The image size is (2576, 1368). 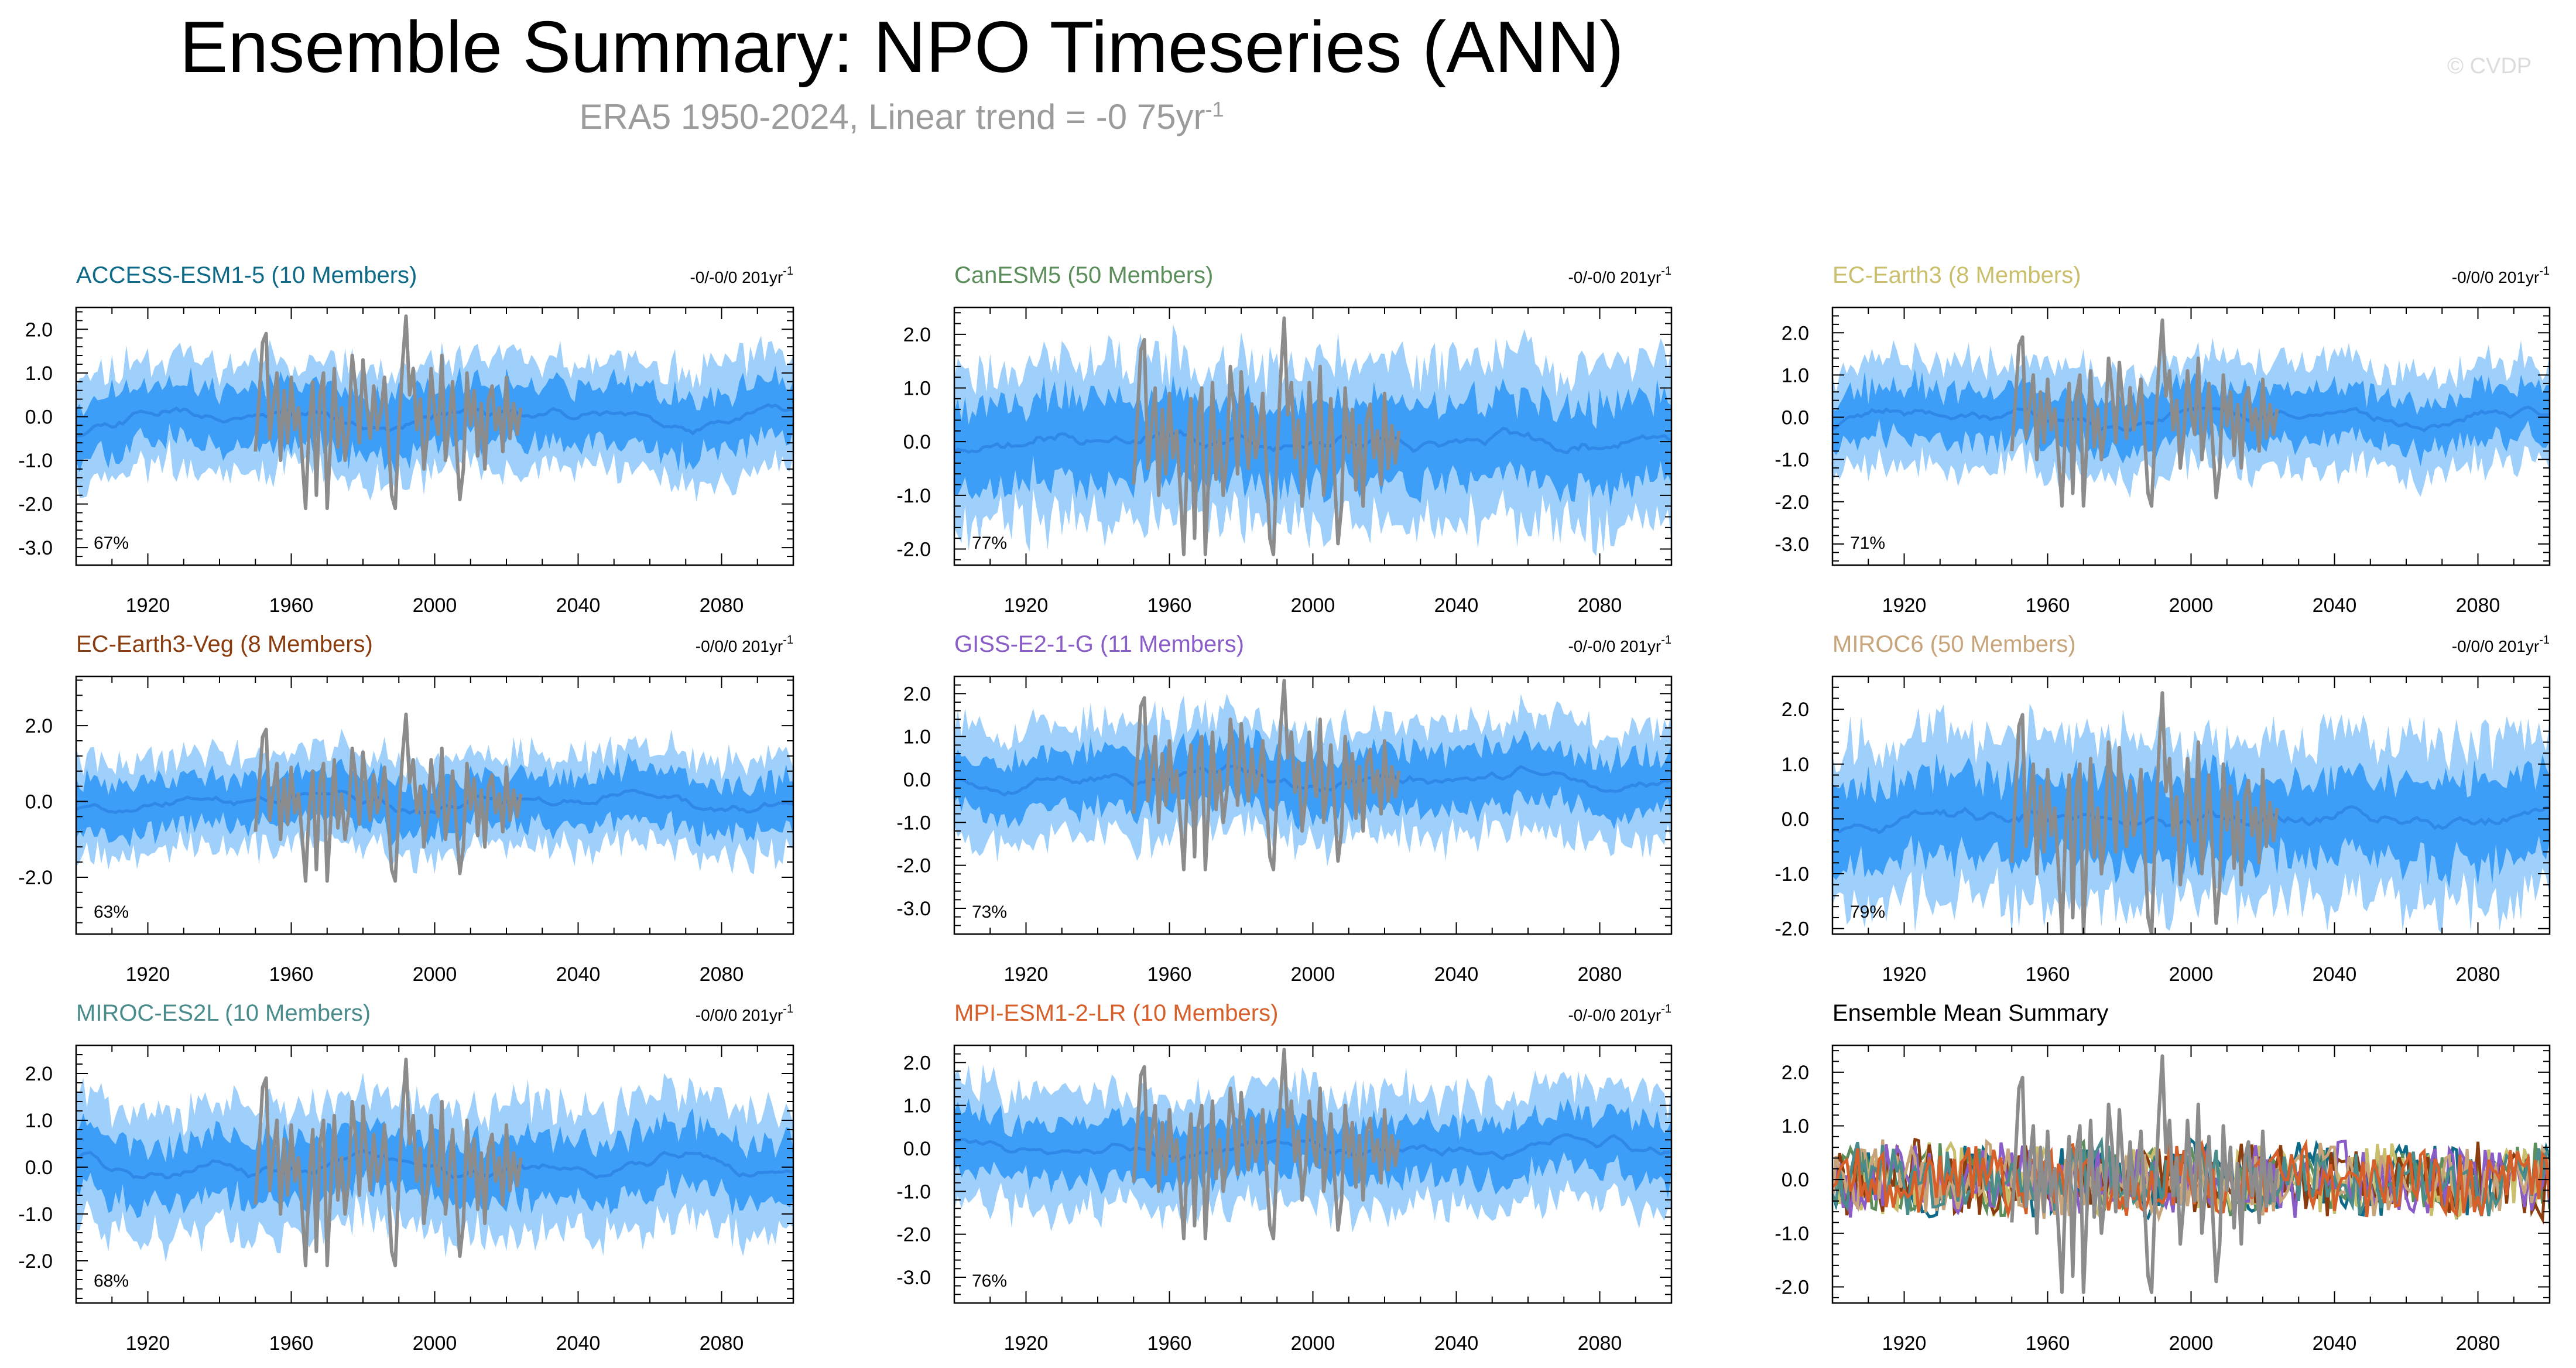 What do you see at coordinates (989, 912) in the screenshot?
I see `panel-percent-label: 73%` at bounding box center [989, 912].